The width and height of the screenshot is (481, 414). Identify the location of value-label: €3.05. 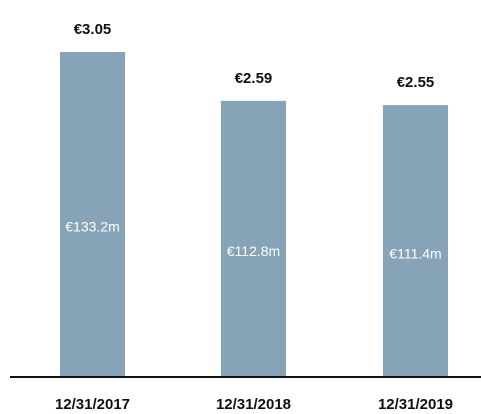
(93, 29).